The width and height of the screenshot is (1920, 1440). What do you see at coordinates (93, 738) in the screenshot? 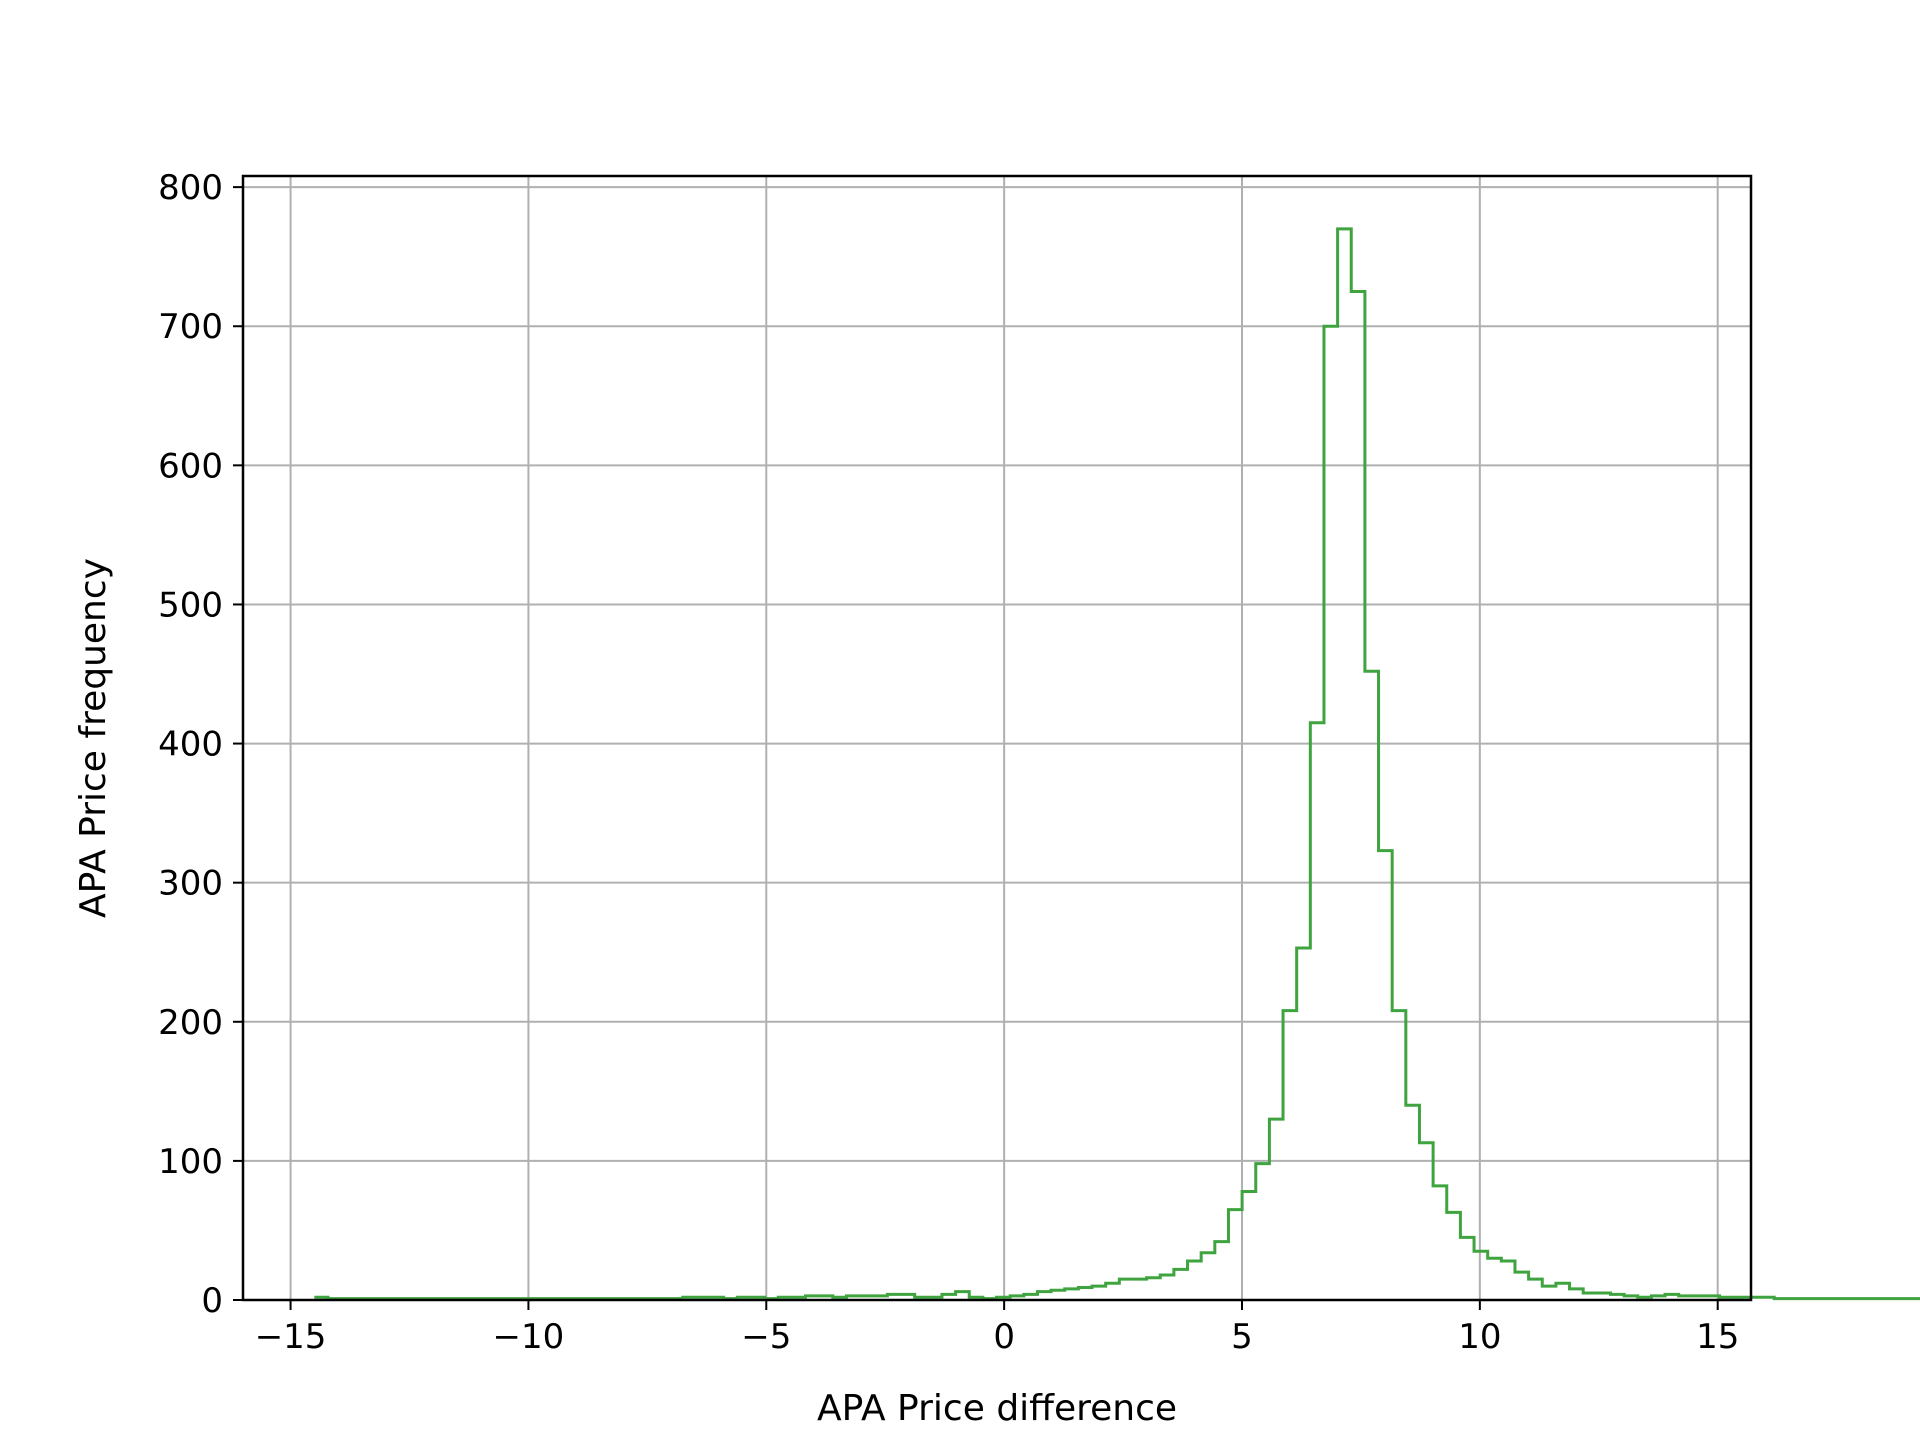
I see `y-axis-label: APA Price frequency` at bounding box center [93, 738].